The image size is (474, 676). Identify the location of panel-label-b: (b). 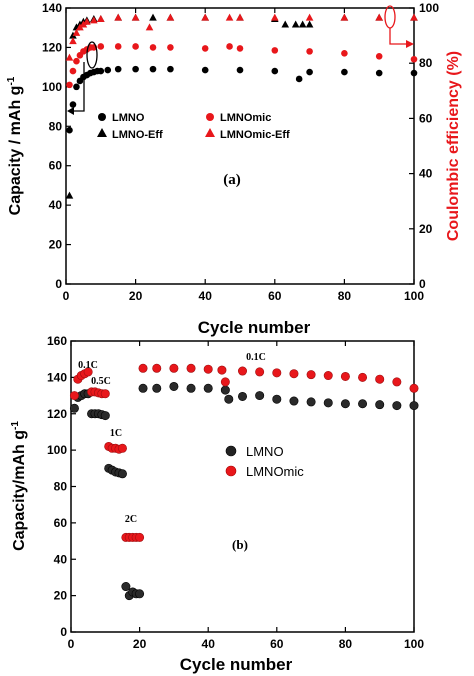
(240, 544).